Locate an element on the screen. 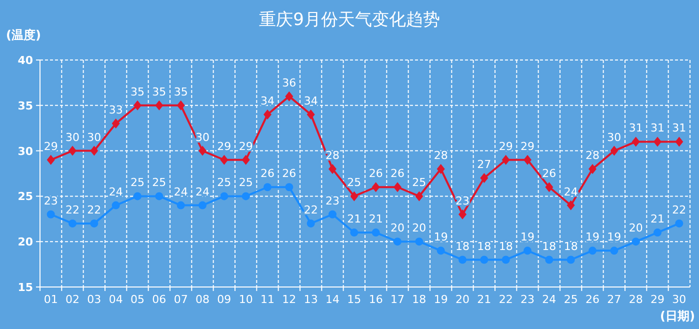 This screenshot has height=329, width=699. x-tick-label: 27 is located at coordinates (614, 299).